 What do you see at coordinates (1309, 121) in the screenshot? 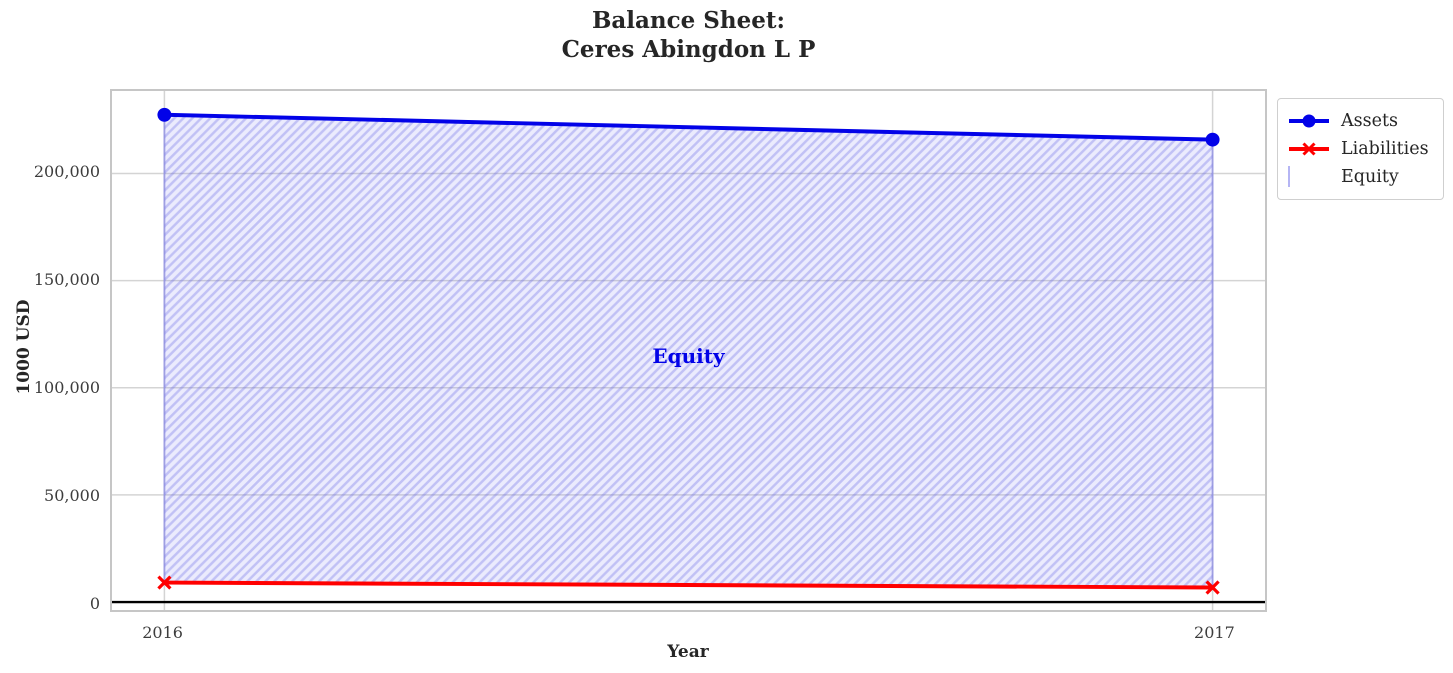
I see `assets-line-swatch-icon` at bounding box center [1309, 121].